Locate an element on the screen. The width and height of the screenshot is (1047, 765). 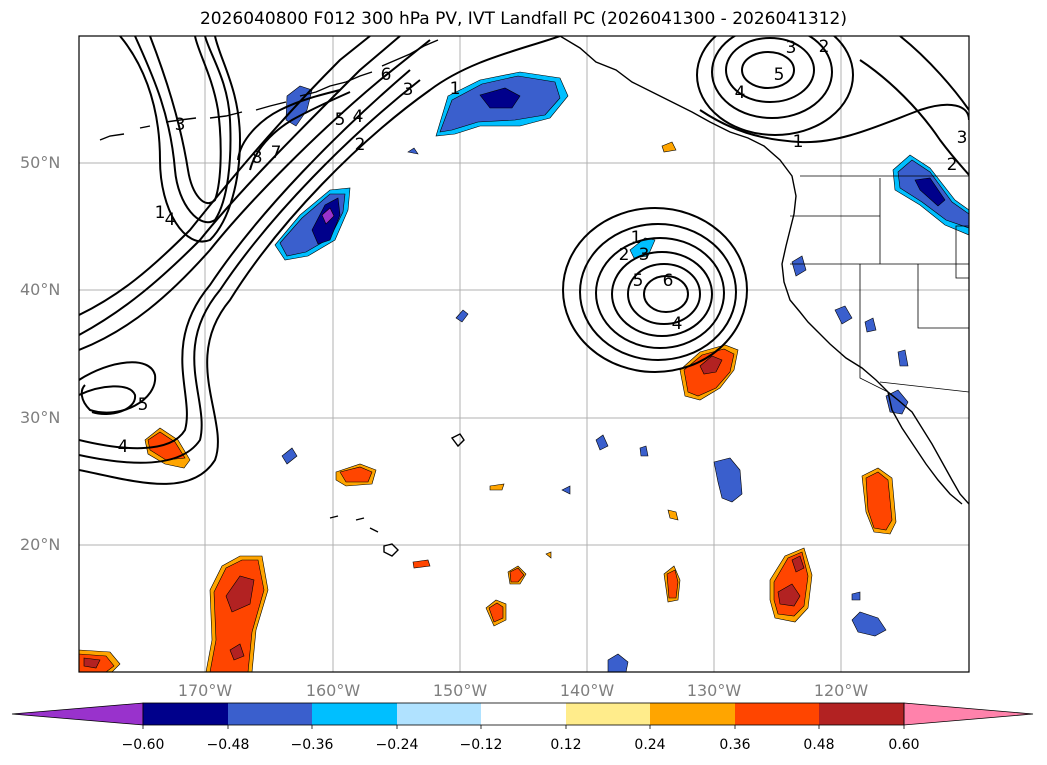
colorbar-tick-label: 0.60 is located at coordinates (904, 745).